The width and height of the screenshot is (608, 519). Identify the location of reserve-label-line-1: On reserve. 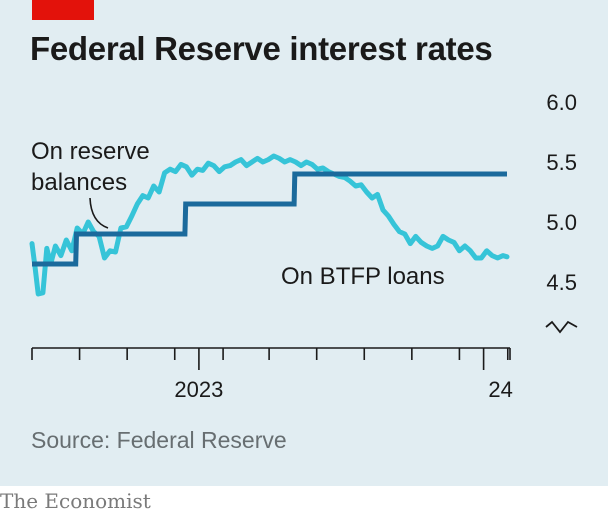
(90, 151).